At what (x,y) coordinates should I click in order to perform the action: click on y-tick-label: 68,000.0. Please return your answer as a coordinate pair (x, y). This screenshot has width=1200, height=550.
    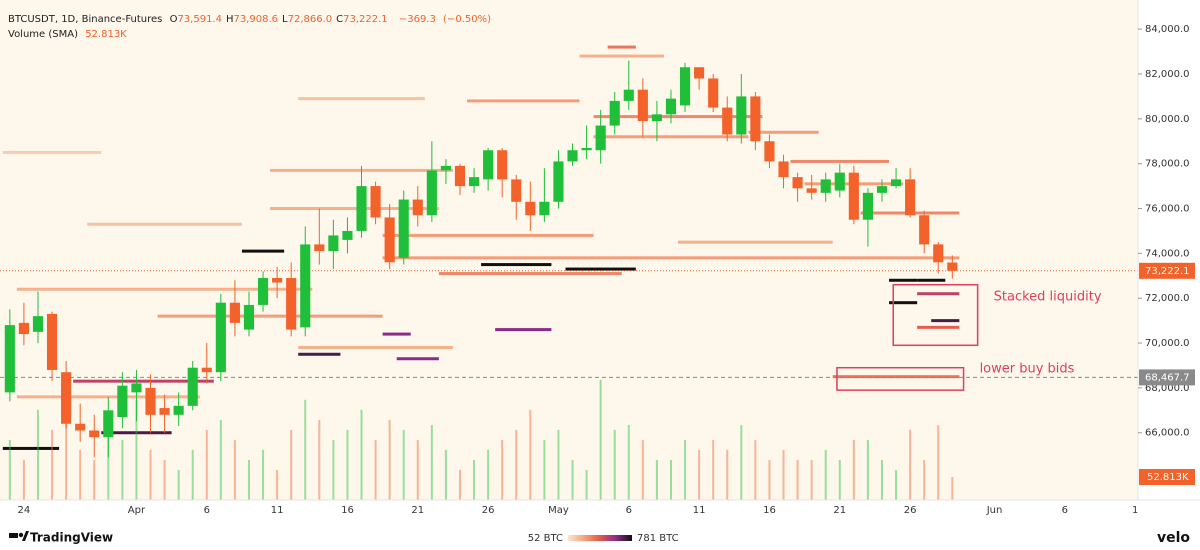
    Looking at the image, I should click on (1167, 388).